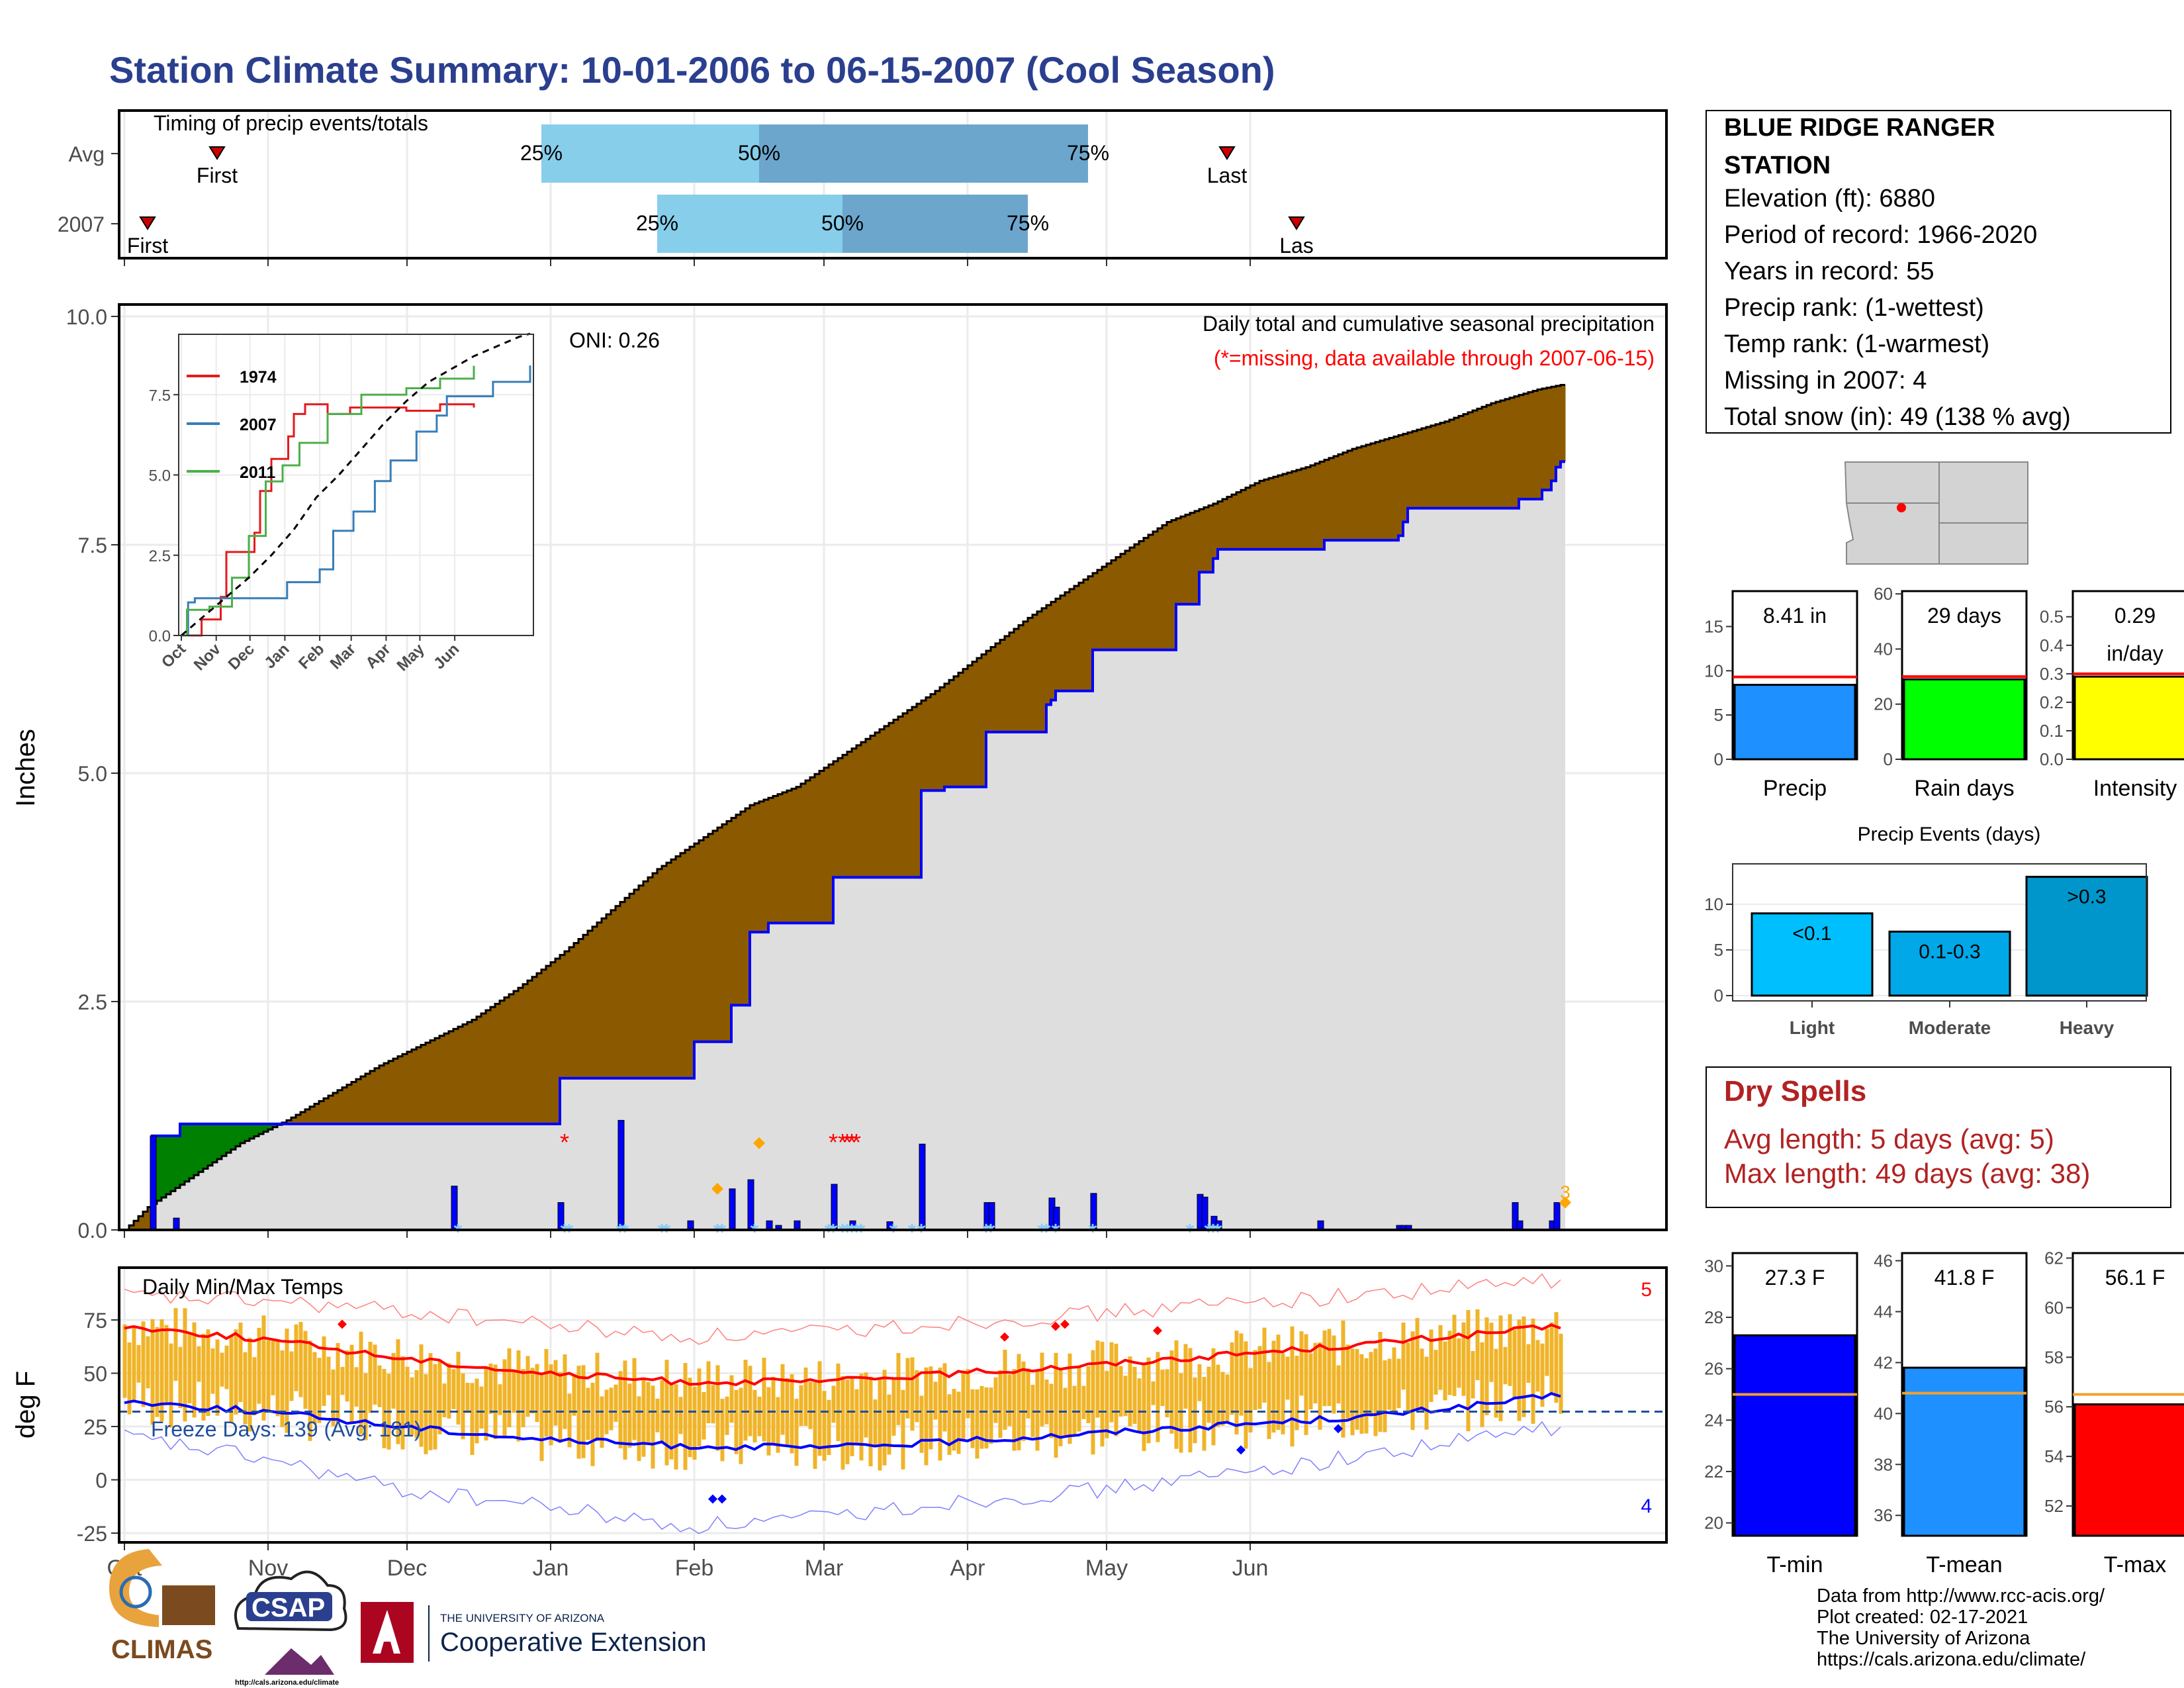 The width and height of the screenshot is (2184, 1688). What do you see at coordinates (1718, 950) in the screenshot?
I see `events-y-tick-label: 5` at bounding box center [1718, 950].